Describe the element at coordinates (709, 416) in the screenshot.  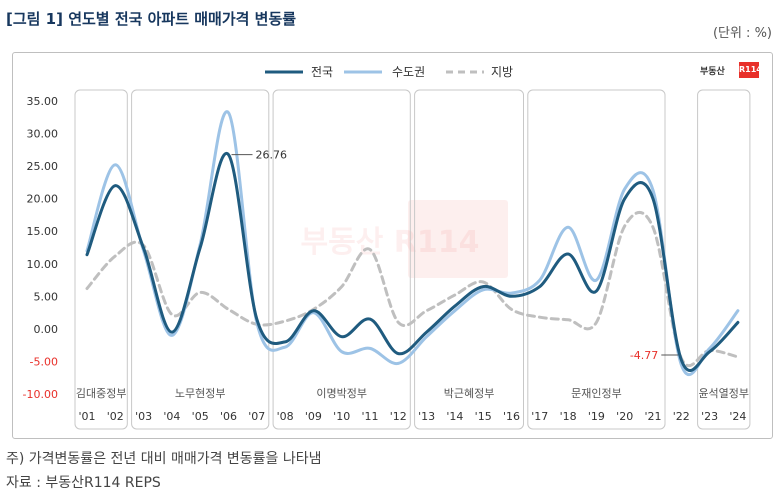
I see `x-tick-label: '23` at that location.